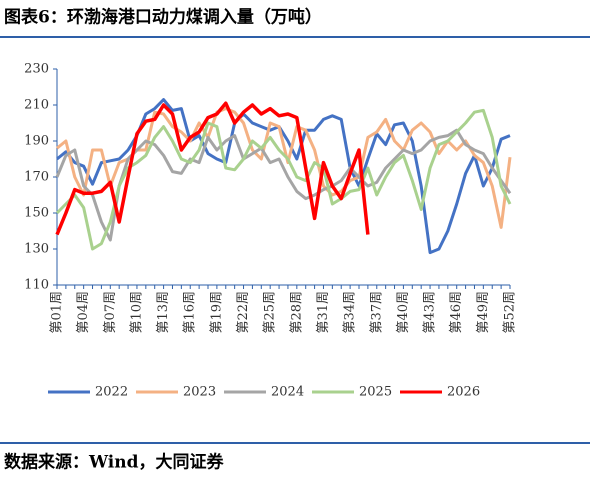 The height and width of the screenshot is (487, 590). Describe the element at coordinates (57, 312) in the screenshot. I see `x-tick-label: 第01周` at that location.